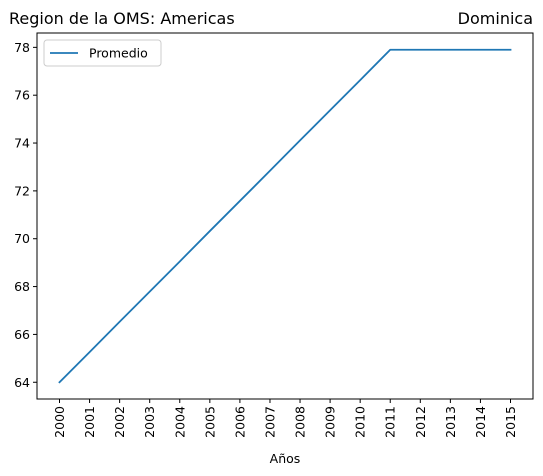  What do you see at coordinates (480, 422) in the screenshot?
I see `x-tick-label: 2014` at bounding box center [480, 422].